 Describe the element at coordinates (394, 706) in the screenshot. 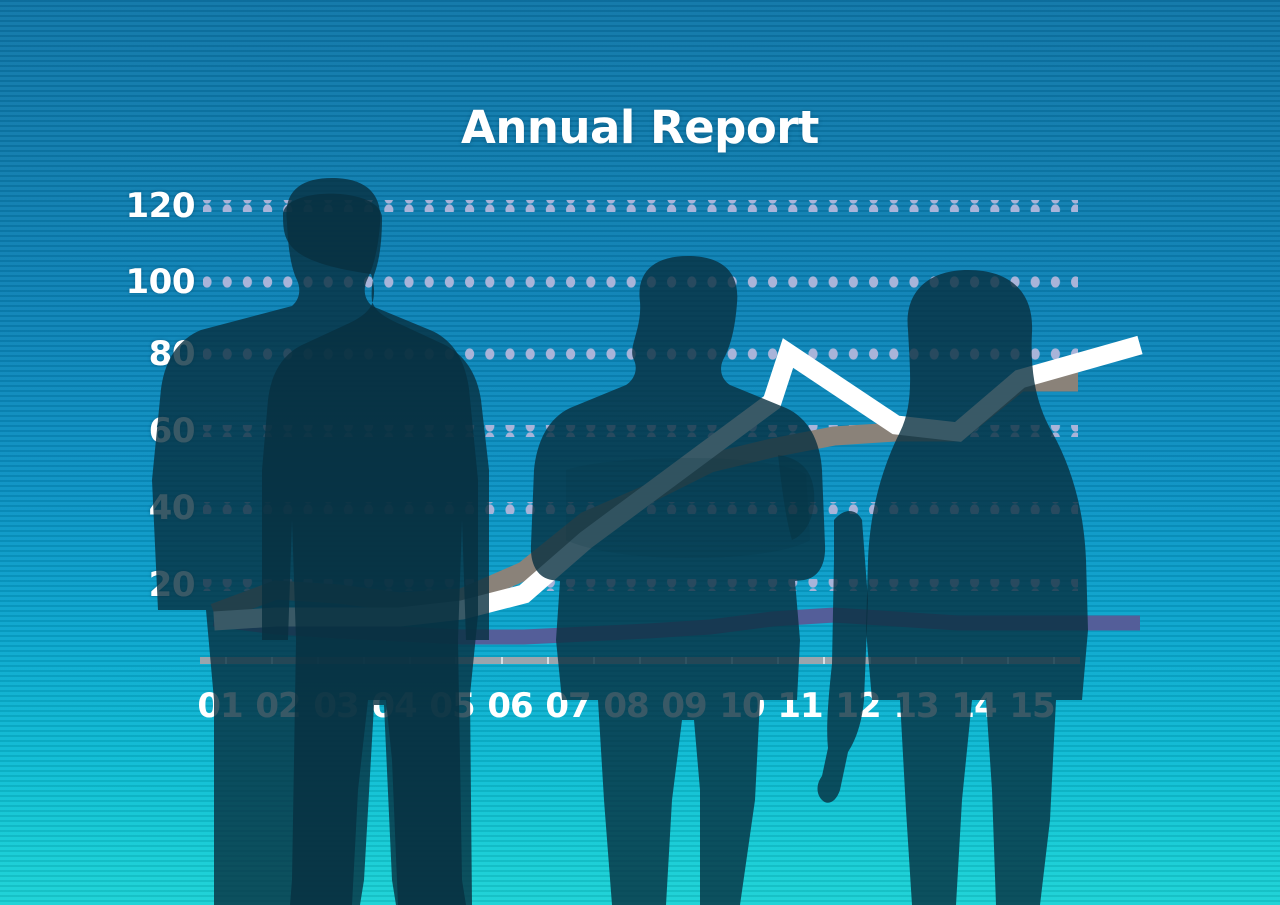

I see `x-tick-04: 04` at that location.